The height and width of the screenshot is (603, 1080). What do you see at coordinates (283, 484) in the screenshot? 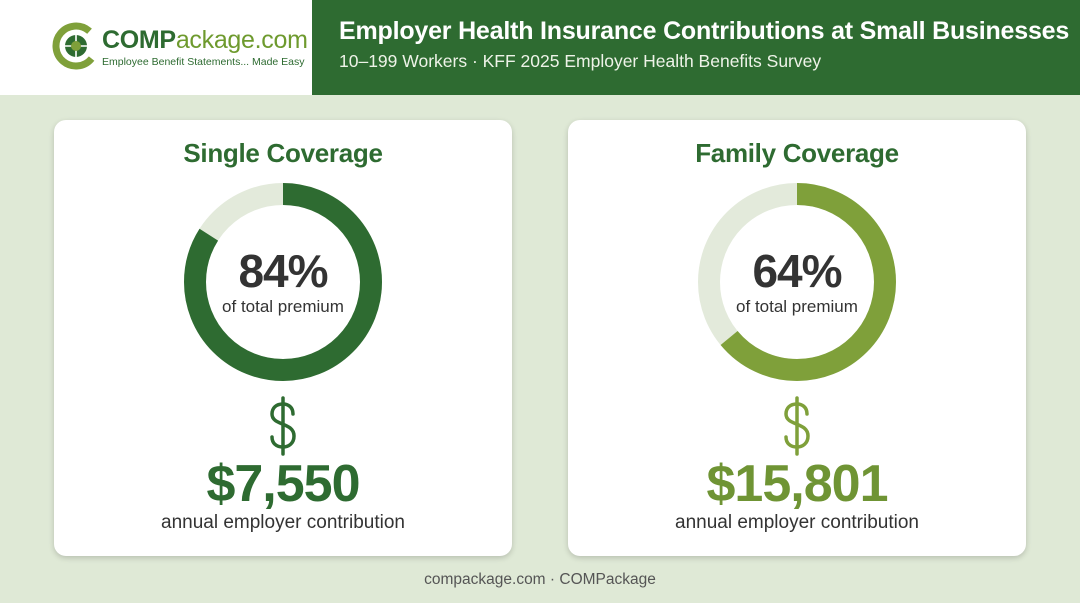
I see `contribution-amount: $7,550` at bounding box center [283, 484].